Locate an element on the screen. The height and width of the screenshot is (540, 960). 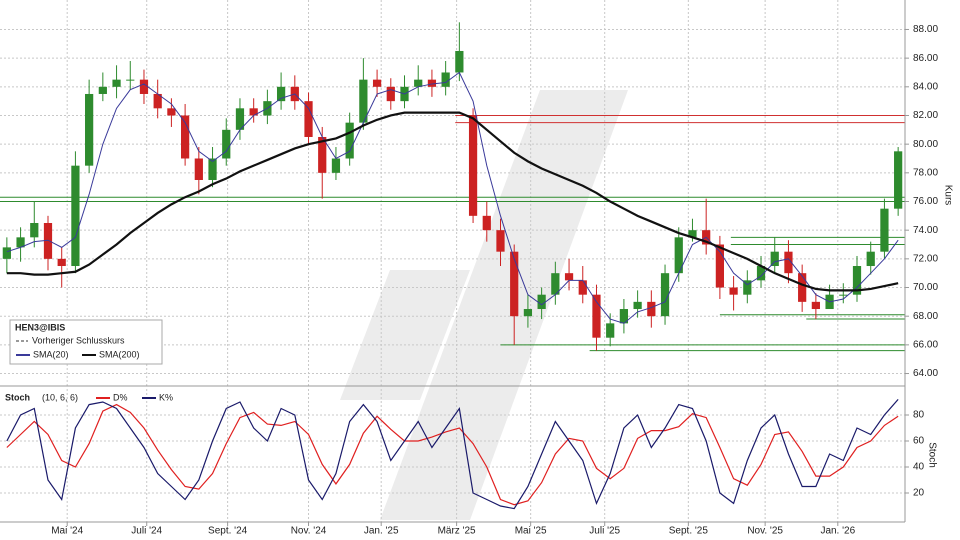
y-tick-label: 70.00 is located at coordinates (925, 287).